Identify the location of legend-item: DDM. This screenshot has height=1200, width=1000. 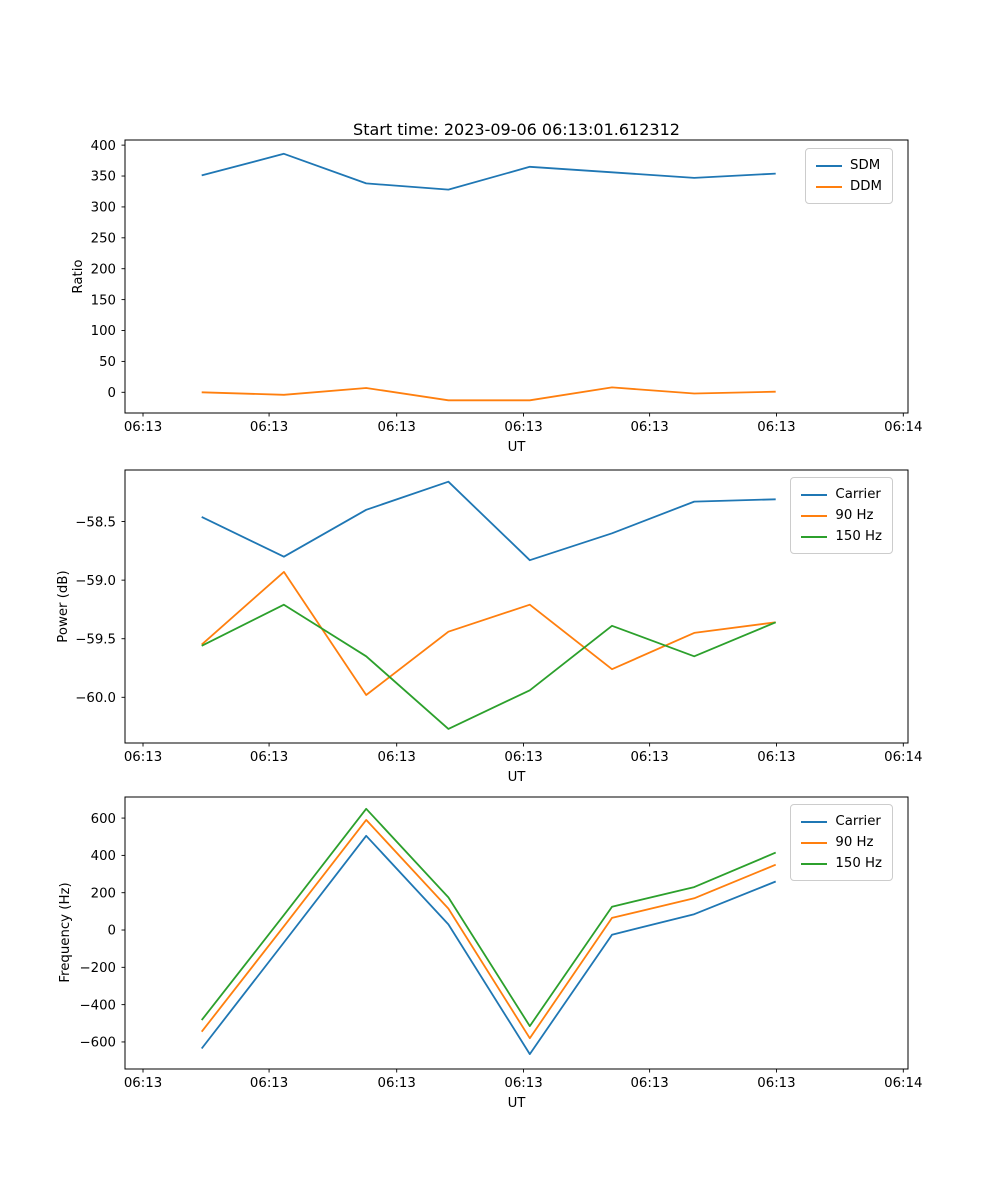
(849, 186).